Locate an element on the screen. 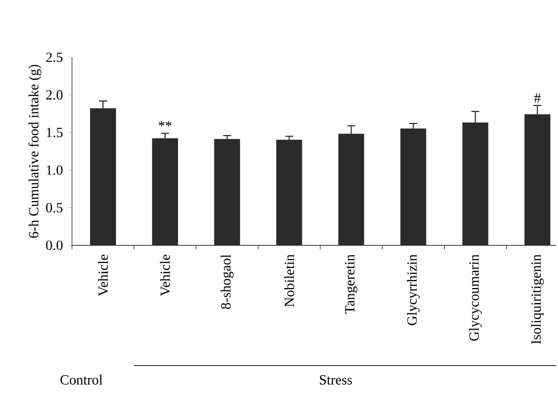 The image size is (558, 416). y-axis-title: 6-h Cumulative food intake (g) is located at coordinates (35, 151).